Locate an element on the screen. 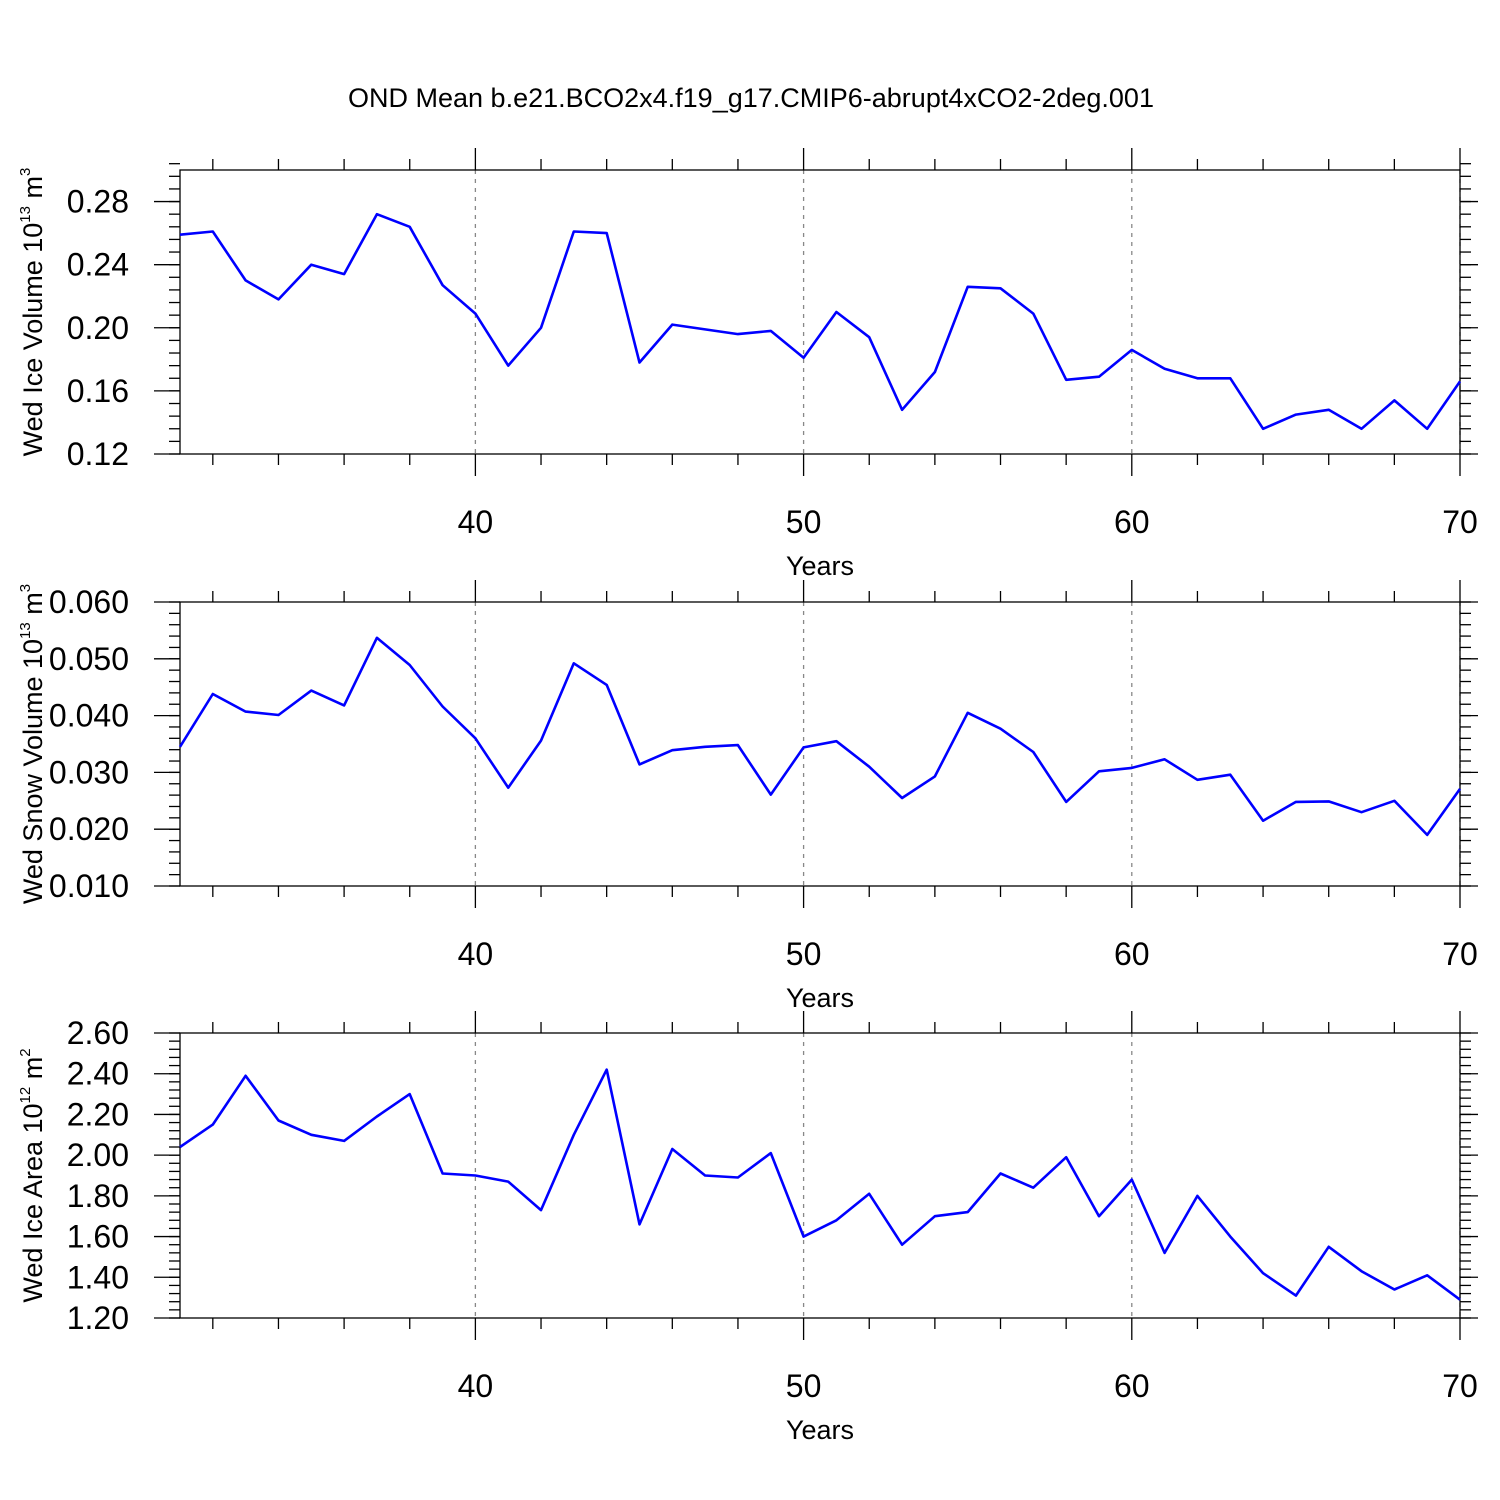  y-axis-label: Wed Ice Volume 1013 m3 is located at coordinates (32, 312).